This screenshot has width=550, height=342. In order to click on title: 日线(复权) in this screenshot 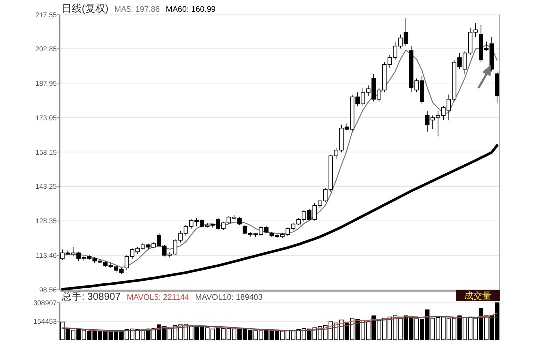, I will do `click(85, 9)`.